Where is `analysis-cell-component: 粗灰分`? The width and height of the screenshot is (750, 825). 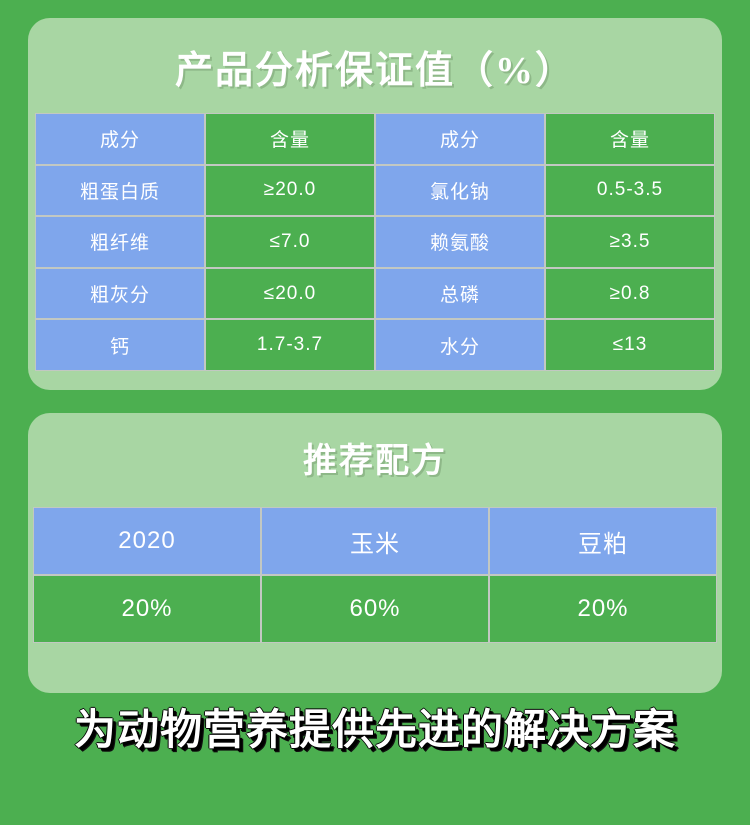
analysis-cell-component: 粗灰分 is located at coordinates (120, 293).